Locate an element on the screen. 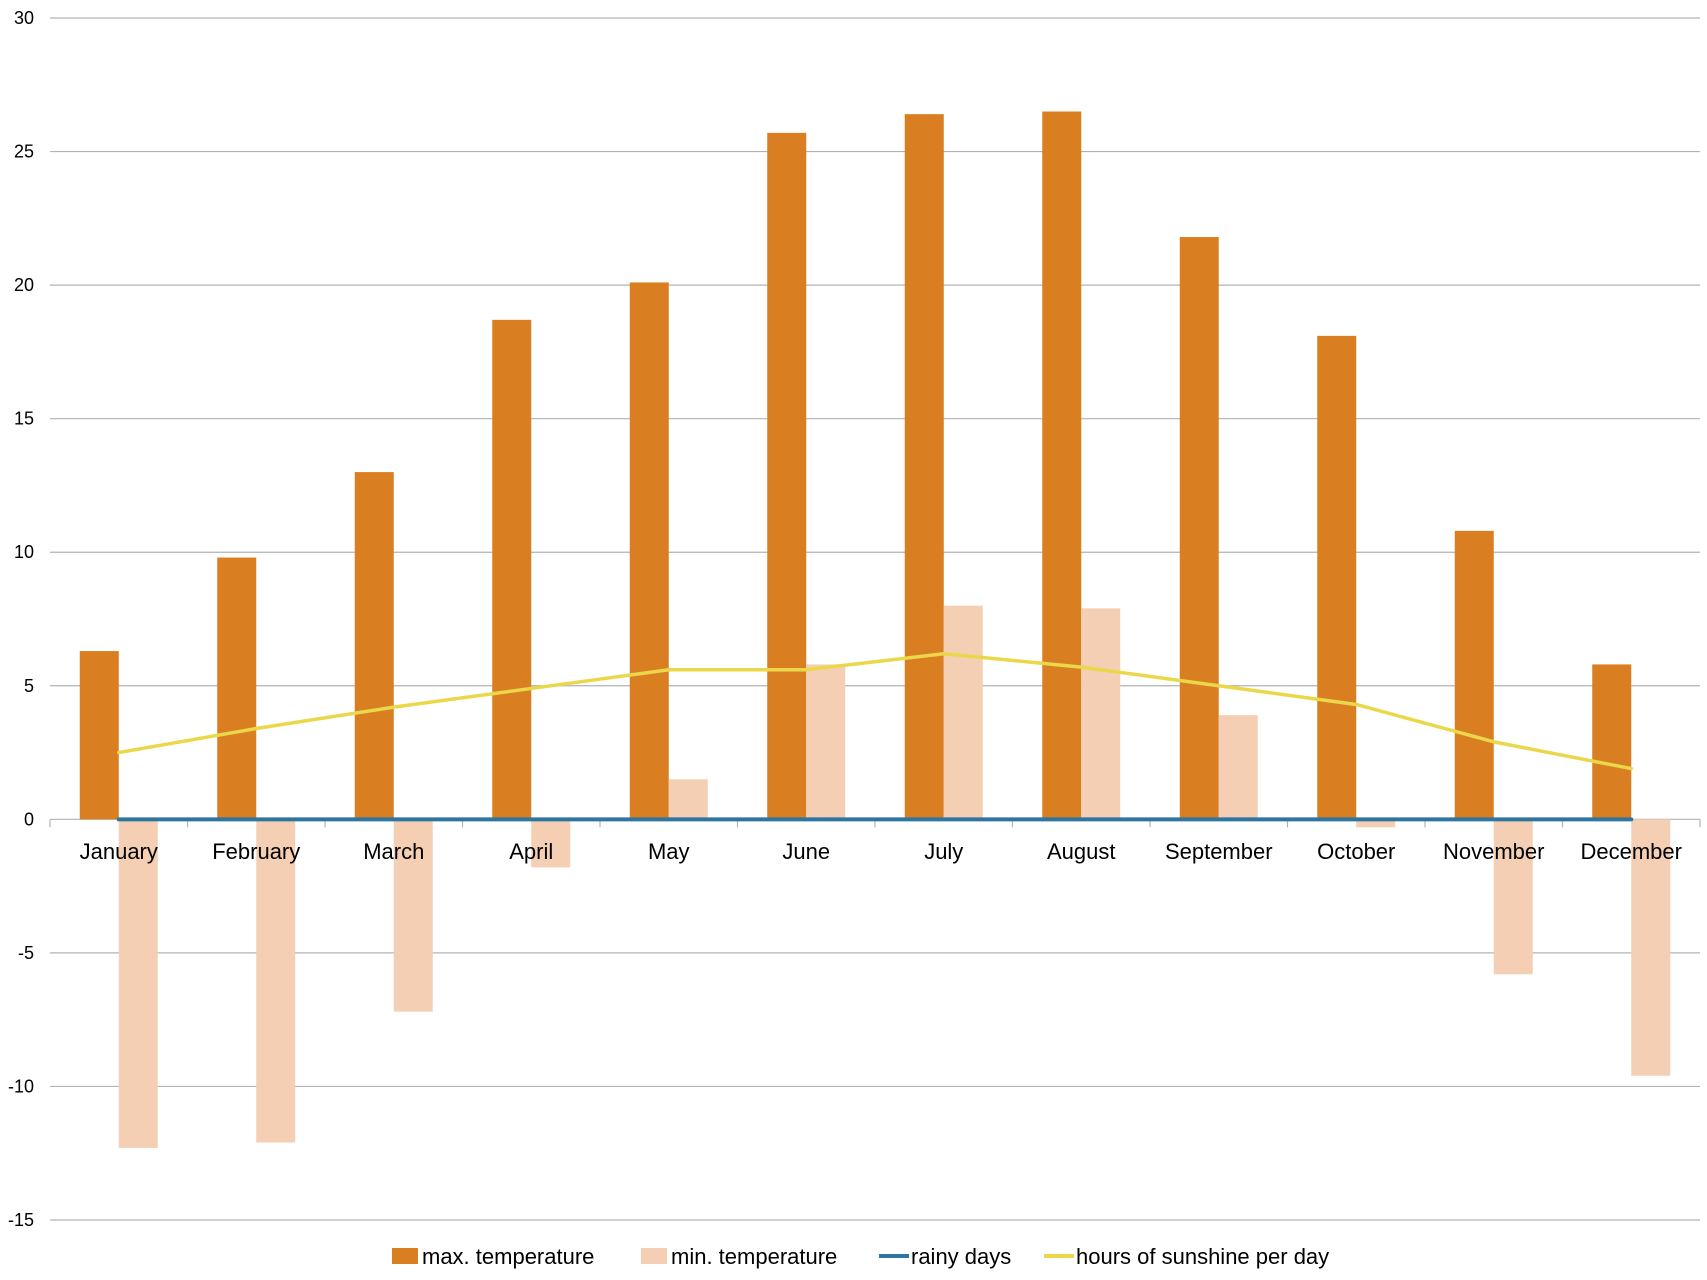  legend-item-min-temperature: min. temperature is located at coordinates (739, 1256).